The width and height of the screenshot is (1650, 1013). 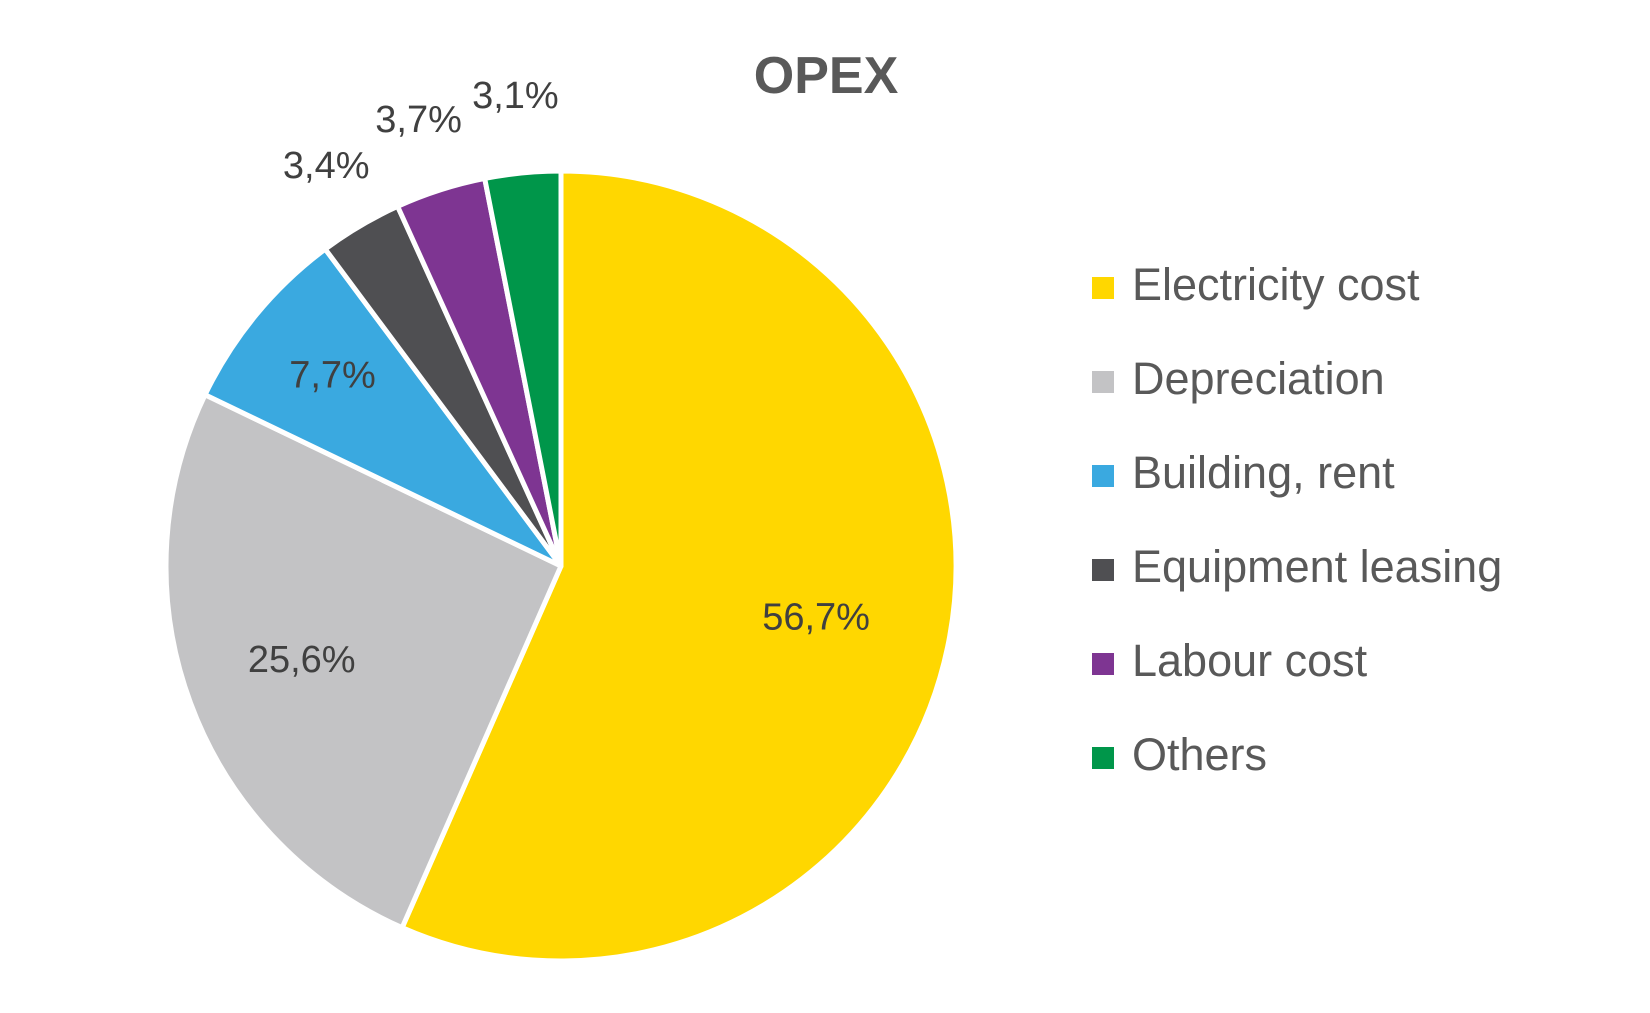 What do you see at coordinates (332, 376) in the screenshot?
I see `data-label-building-rent: 7,7%` at bounding box center [332, 376].